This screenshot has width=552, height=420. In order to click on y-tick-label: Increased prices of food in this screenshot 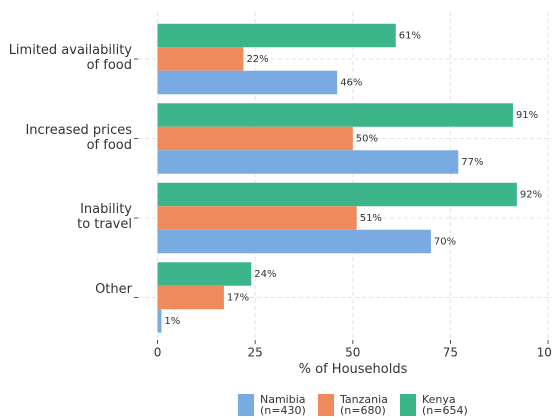, I will do `click(78, 137)`.